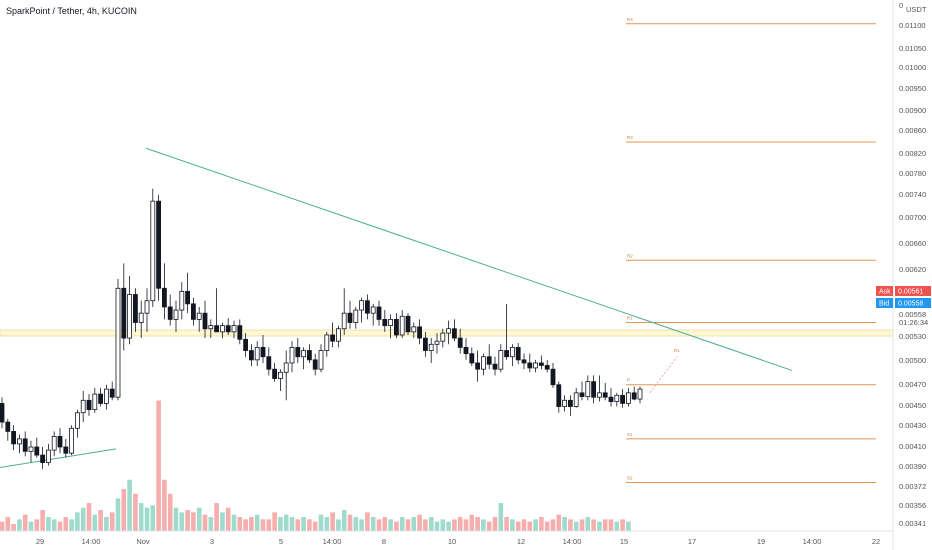 This screenshot has width=932, height=550. What do you see at coordinates (630, 477) in the screenshot?
I see `pivot-label: S2` at bounding box center [630, 477].